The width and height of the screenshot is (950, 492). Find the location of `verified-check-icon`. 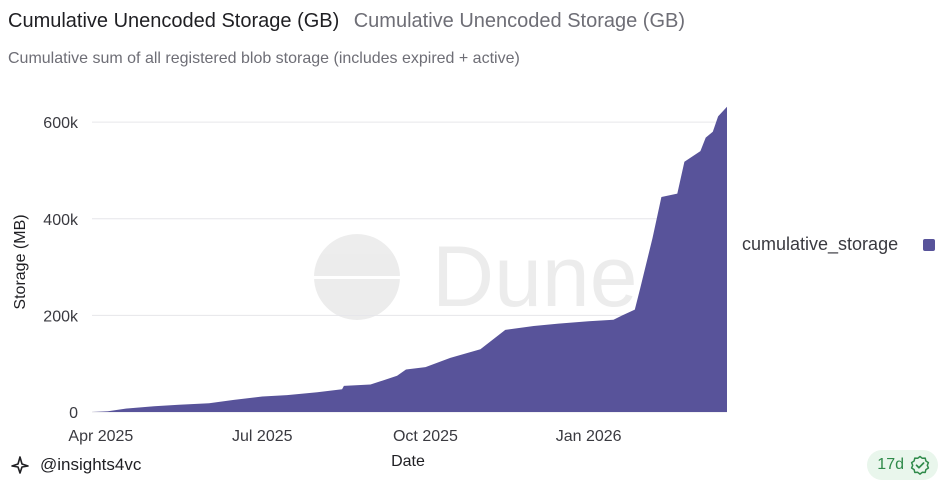

verified-check-icon is located at coordinates (920, 465).